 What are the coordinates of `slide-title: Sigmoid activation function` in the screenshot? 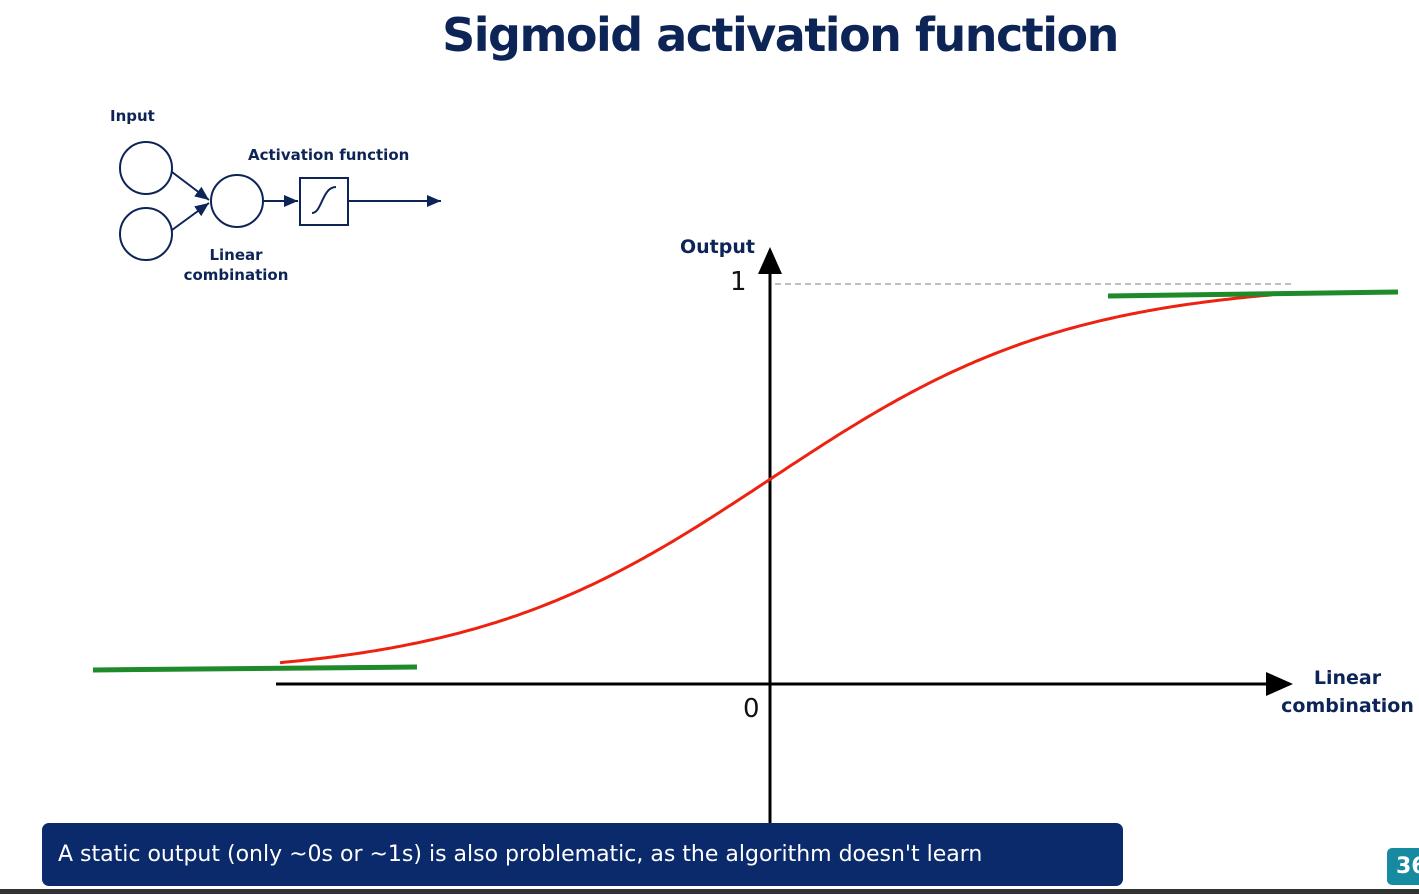 It's located at (780, 35).